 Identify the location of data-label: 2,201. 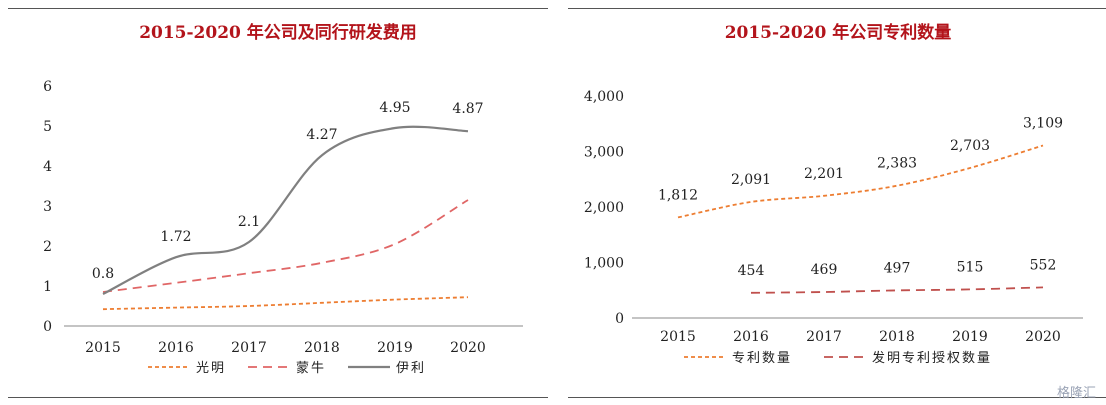
(824, 174).